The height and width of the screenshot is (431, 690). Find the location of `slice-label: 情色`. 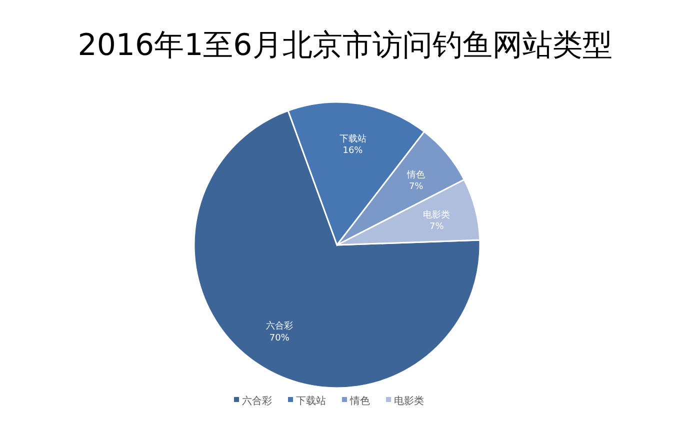

slice-label: 情色 is located at coordinates (416, 174).